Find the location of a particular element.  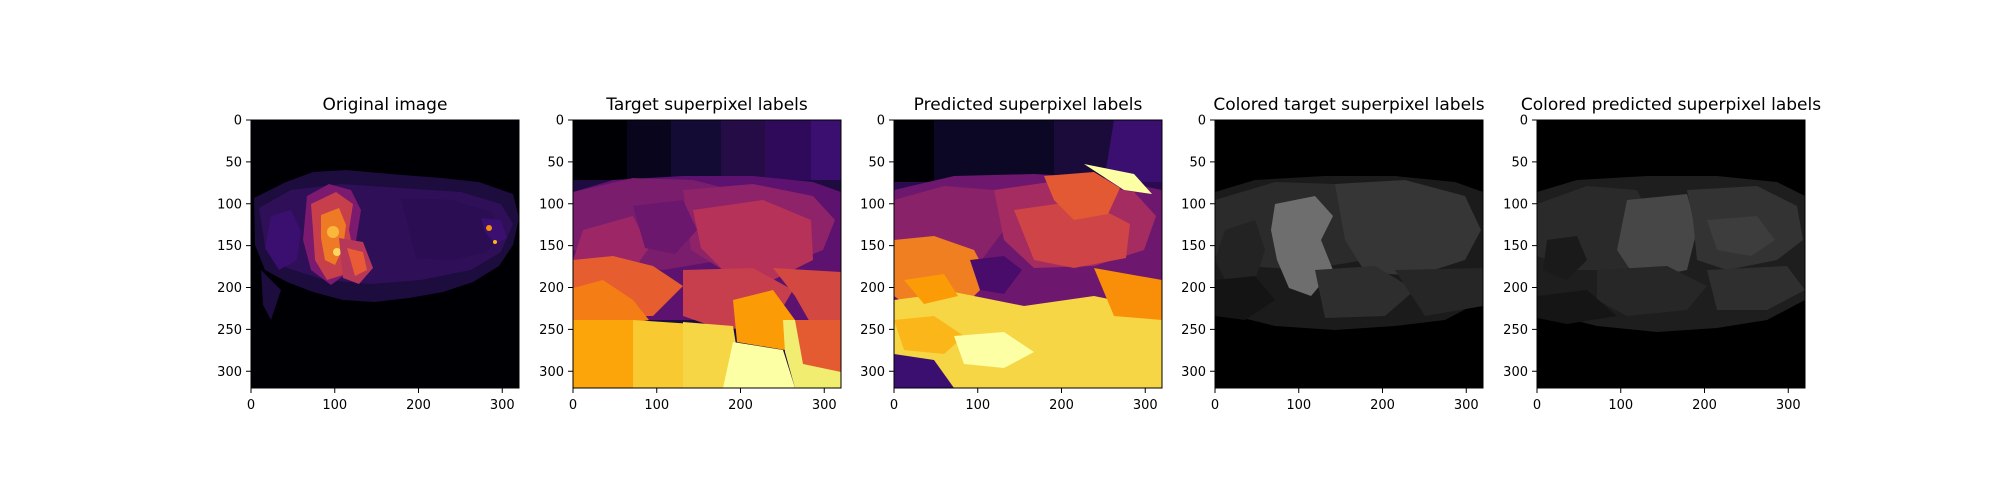

panel-predicted-superpixel-labels: Predicted superpixel labels is located at coordinates (1028, 242).